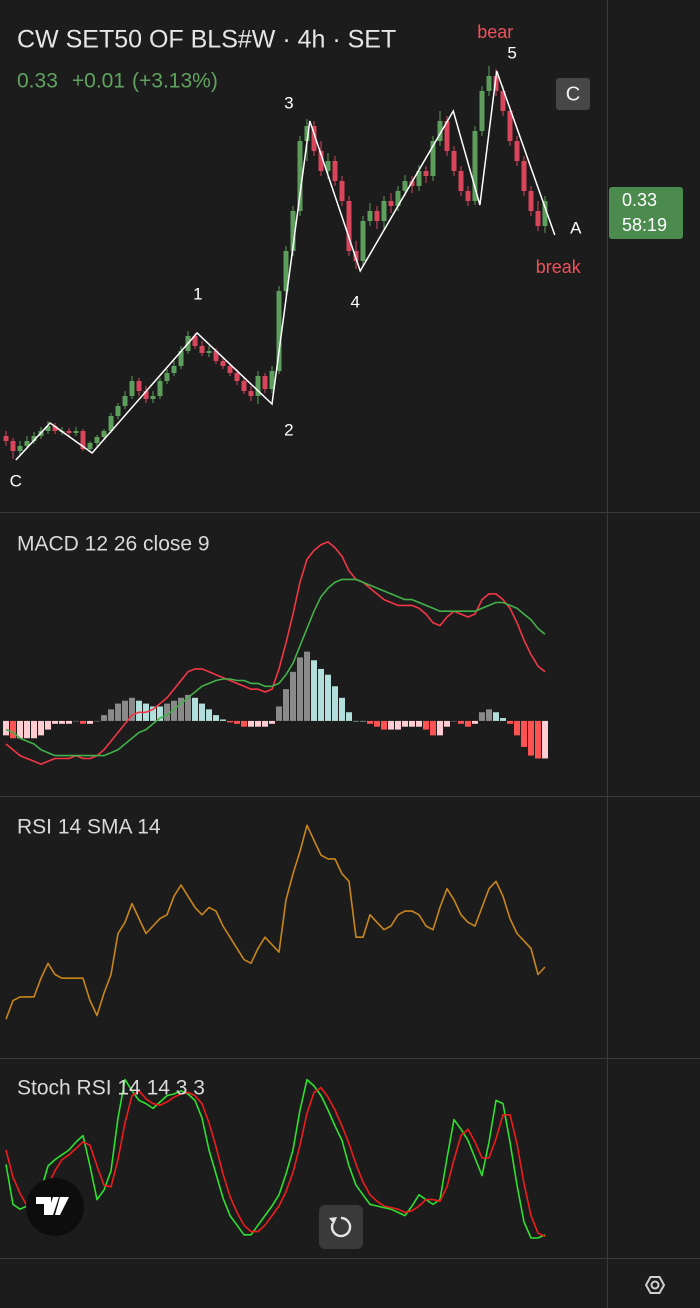 The image size is (700, 1308). Describe the element at coordinates (646, 213) in the screenshot. I see `last-price-box` at that location.